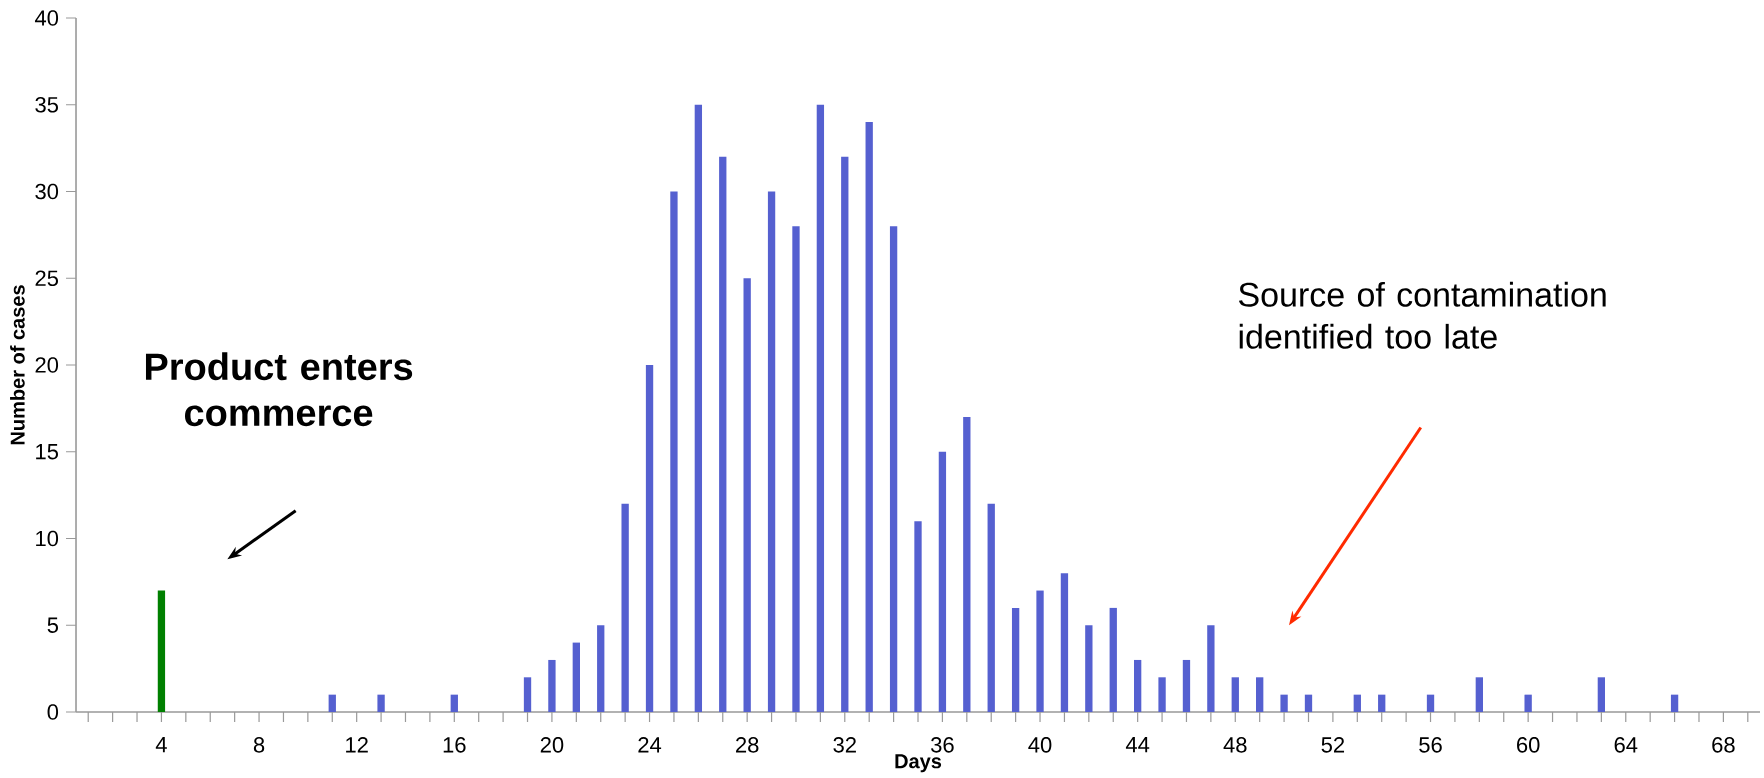 The height and width of the screenshot is (778, 1764). Describe the element at coordinates (46, 104) in the screenshot. I see `y-tick-label: 35` at that location.